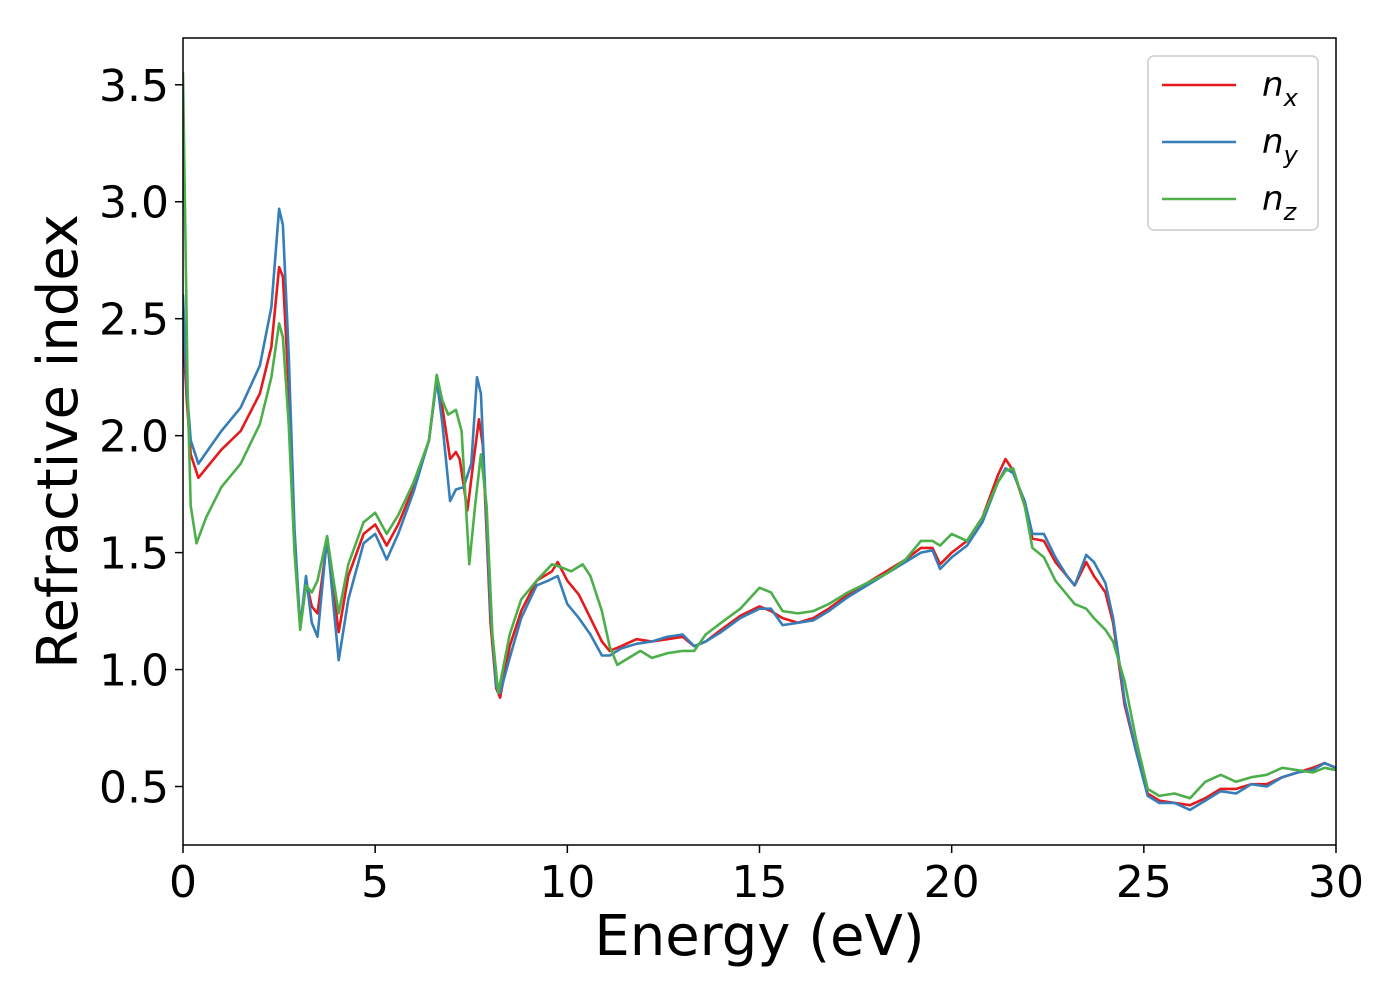  What do you see at coordinates (1144, 882) in the screenshot?
I see `x-tick-label: 25` at bounding box center [1144, 882].